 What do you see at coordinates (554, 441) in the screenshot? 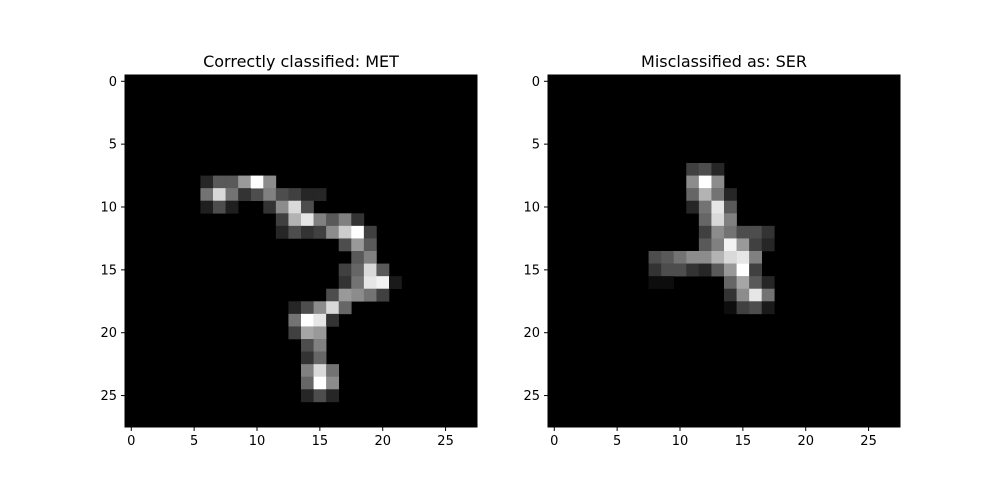
I see `right-x-tick-label: 0` at bounding box center [554, 441].